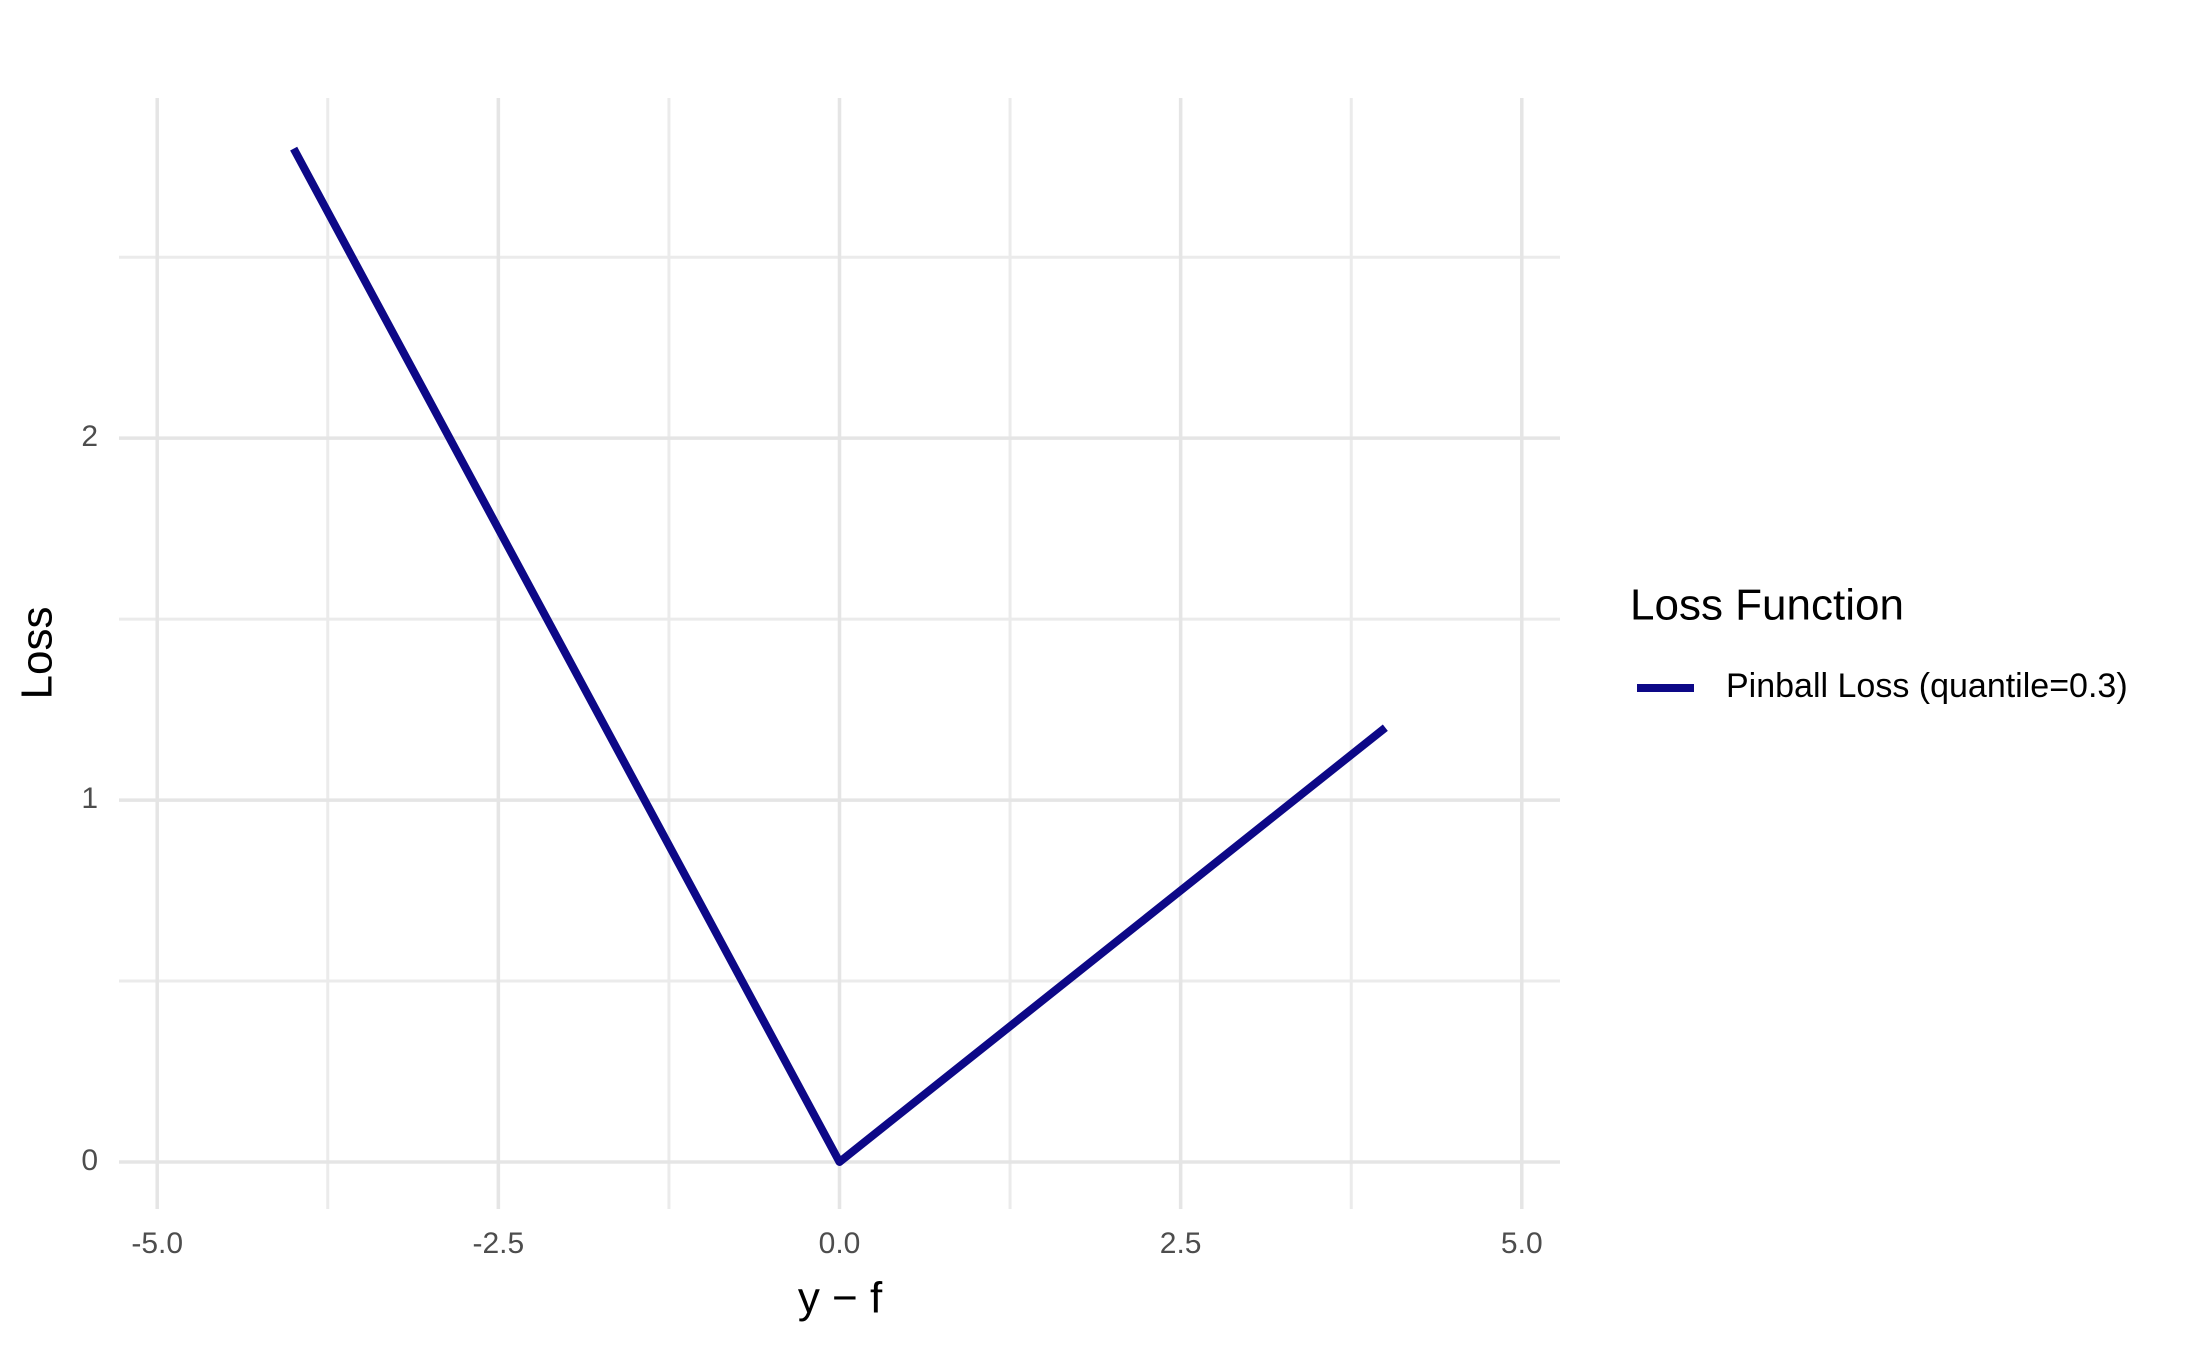  Describe the element at coordinates (1522, 1243) in the screenshot. I see `x-tick-label: 5.0` at that location.